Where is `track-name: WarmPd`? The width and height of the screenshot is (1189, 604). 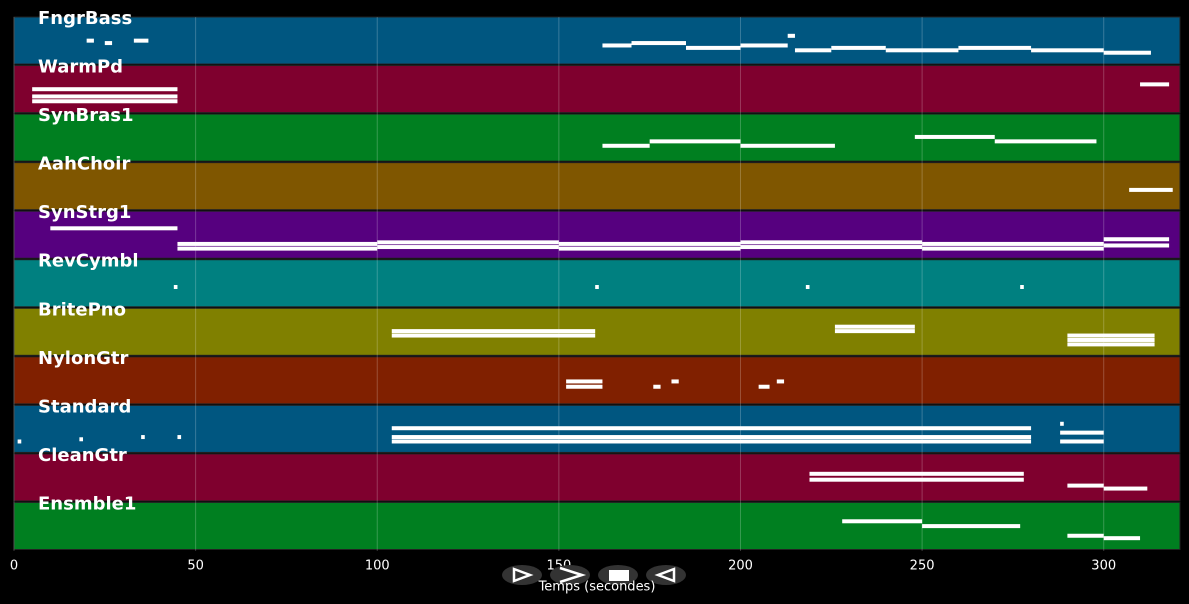
track-name: WarmPd is located at coordinates (80, 67).